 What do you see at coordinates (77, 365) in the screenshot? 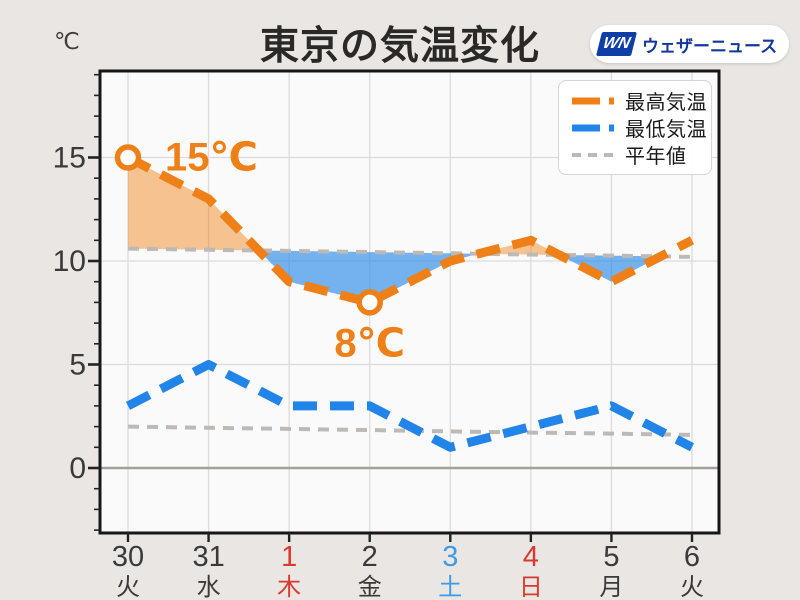
I see `y-tick-label: 5` at bounding box center [77, 365].